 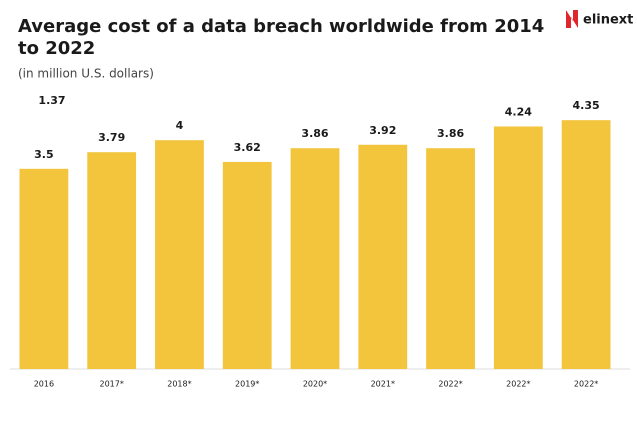 What do you see at coordinates (608, 20) in the screenshot?
I see `logo-text: elinext` at bounding box center [608, 20].